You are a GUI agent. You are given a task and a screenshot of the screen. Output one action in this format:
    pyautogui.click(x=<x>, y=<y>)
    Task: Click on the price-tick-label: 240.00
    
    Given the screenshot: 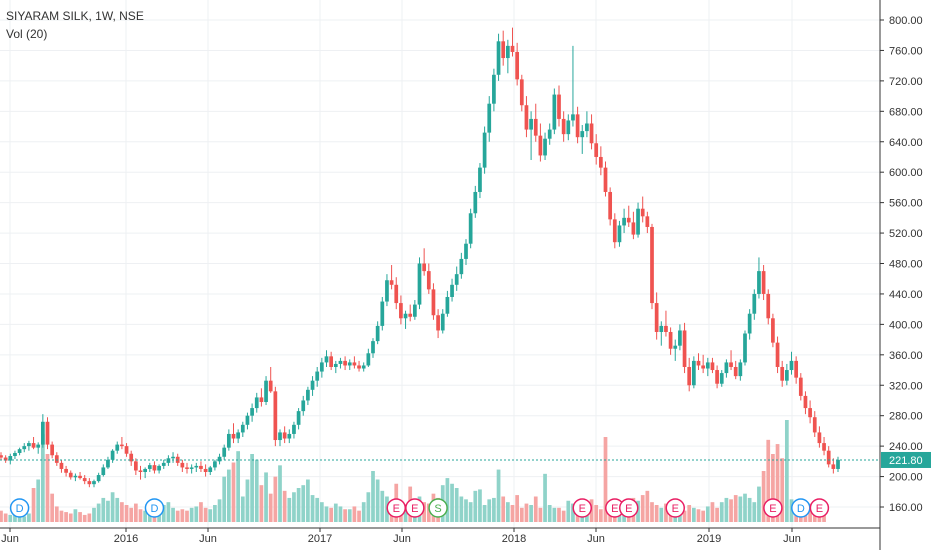 What is the action you would take?
    pyautogui.click(x=906, y=447)
    